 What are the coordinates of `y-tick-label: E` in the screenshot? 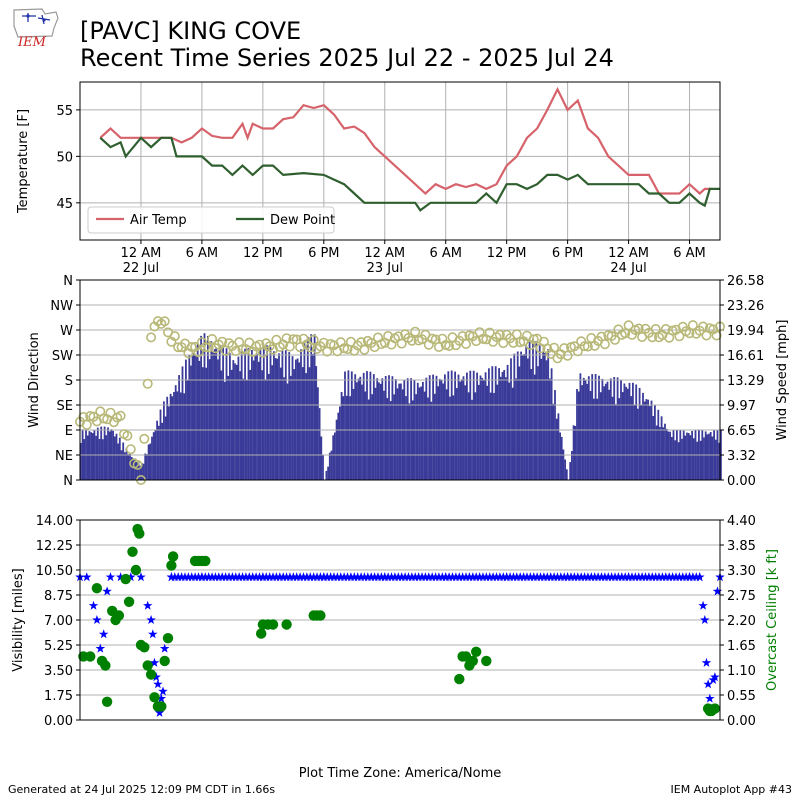 It's located at (69, 431).